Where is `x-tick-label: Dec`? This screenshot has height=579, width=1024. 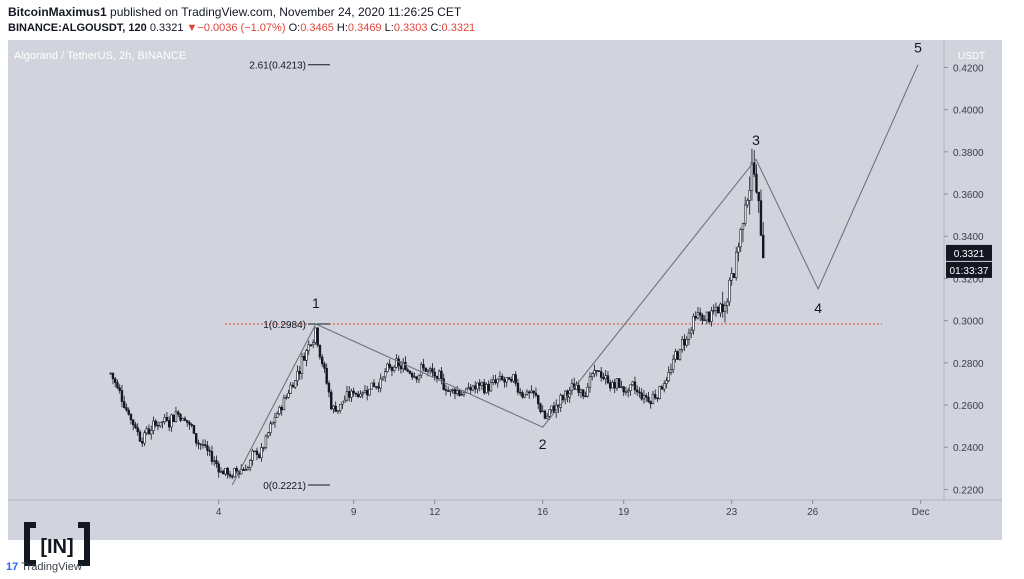 x-tick-label: Dec is located at coordinates (921, 512).